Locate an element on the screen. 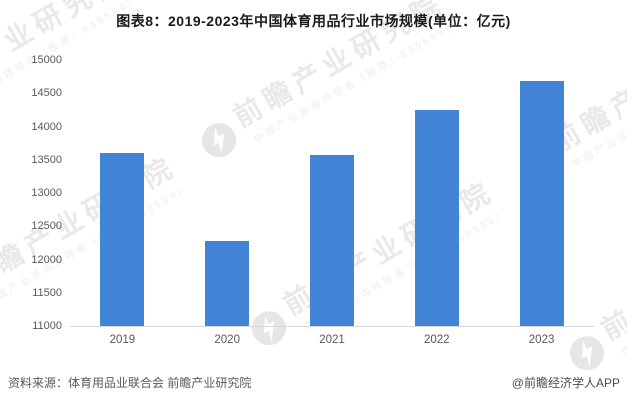  y-tick-label: 11500 is located at coordinates (47, 292).